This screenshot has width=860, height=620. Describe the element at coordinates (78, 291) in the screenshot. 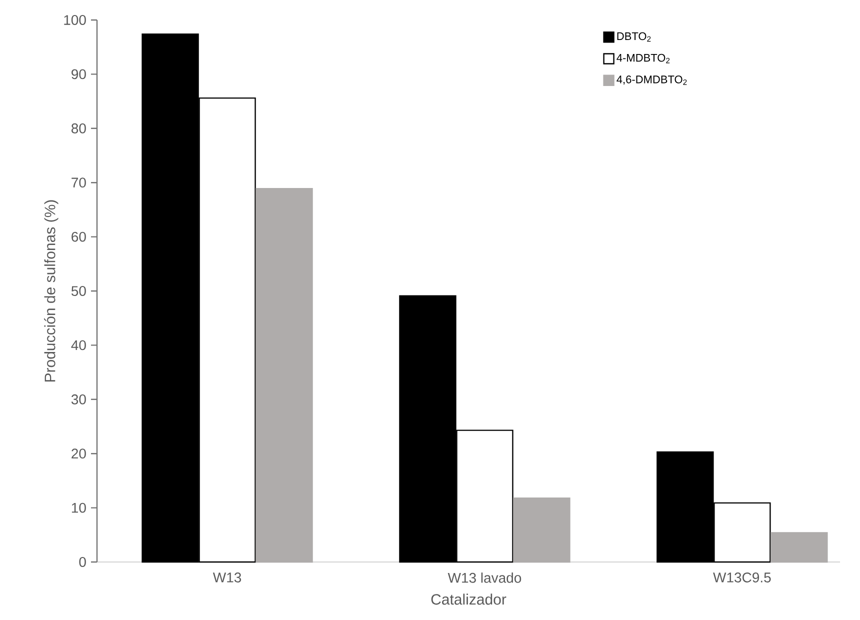

I see `y-tick-label: 50` at that location.